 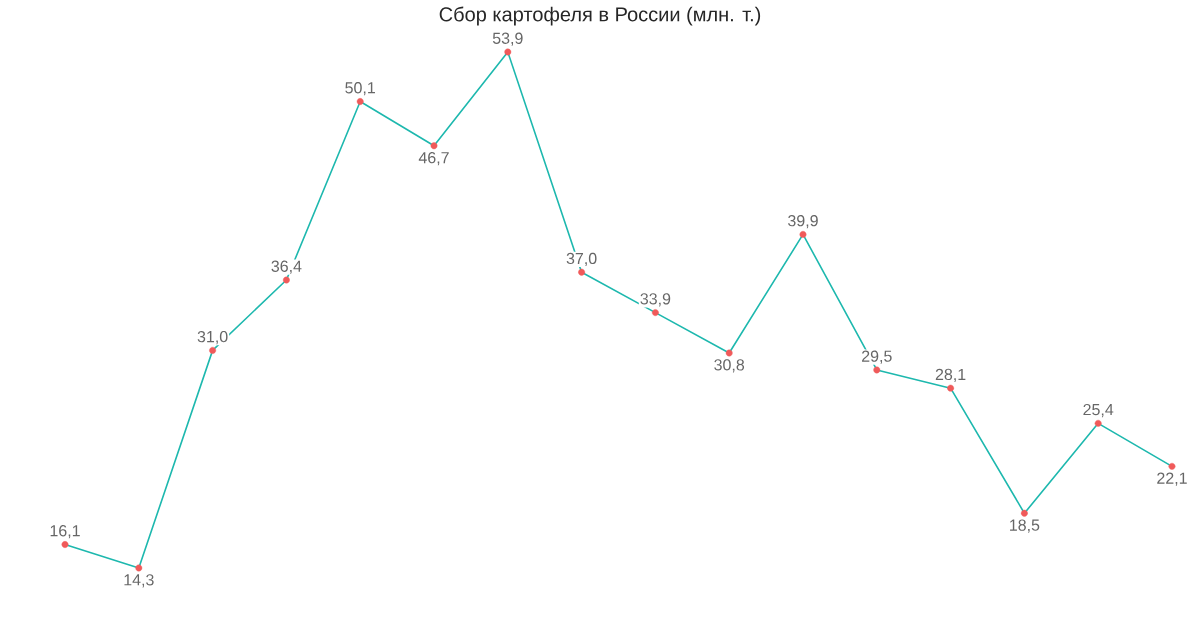 What do you see at coordinates (212, 337) in the screenshot?
I see `data-label: 31,0` at bounding box center [212, 337].